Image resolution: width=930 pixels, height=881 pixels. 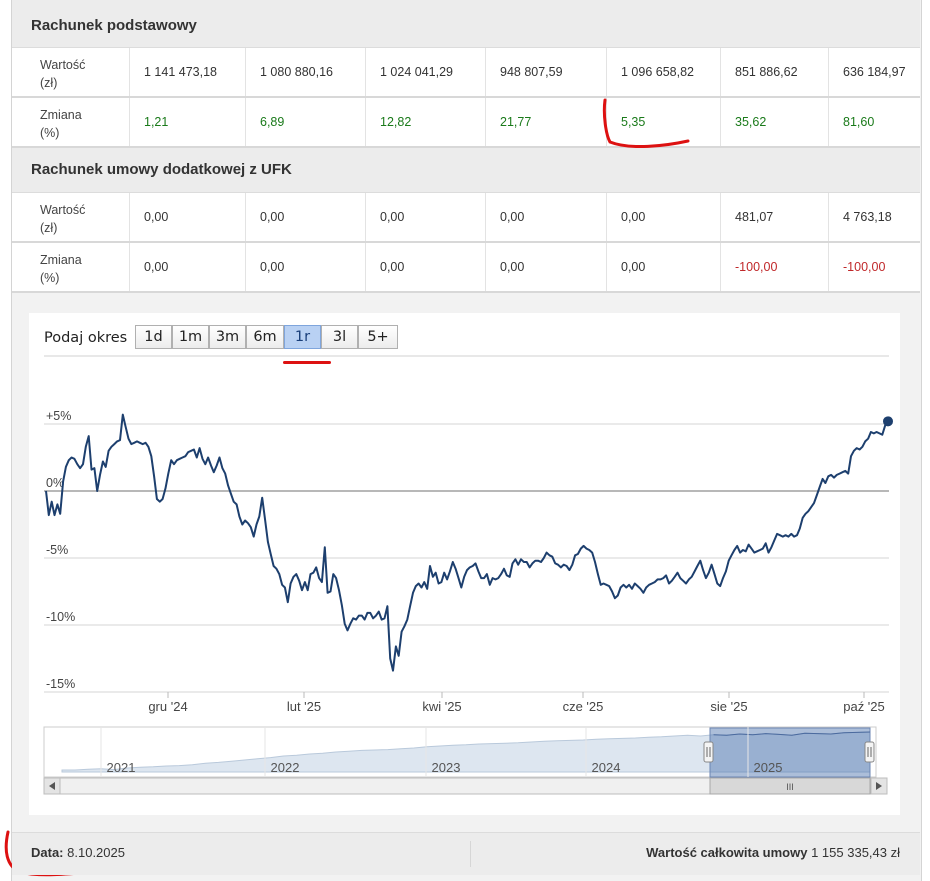 What do you see at coordinates (859, 122) in the screenshot?
I see `cell-value: 81,60` at bounding box center [859, 122].